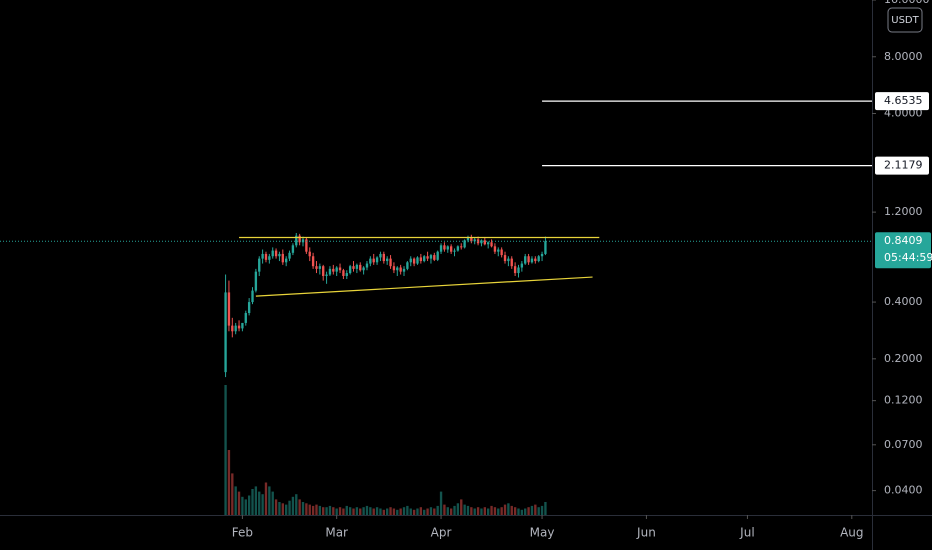 The image size is (932, 550). What do you see at coordinates (441, 533) in the screenshot?
I see `x-tick-label: Apr` at bounding box center [441, 533].